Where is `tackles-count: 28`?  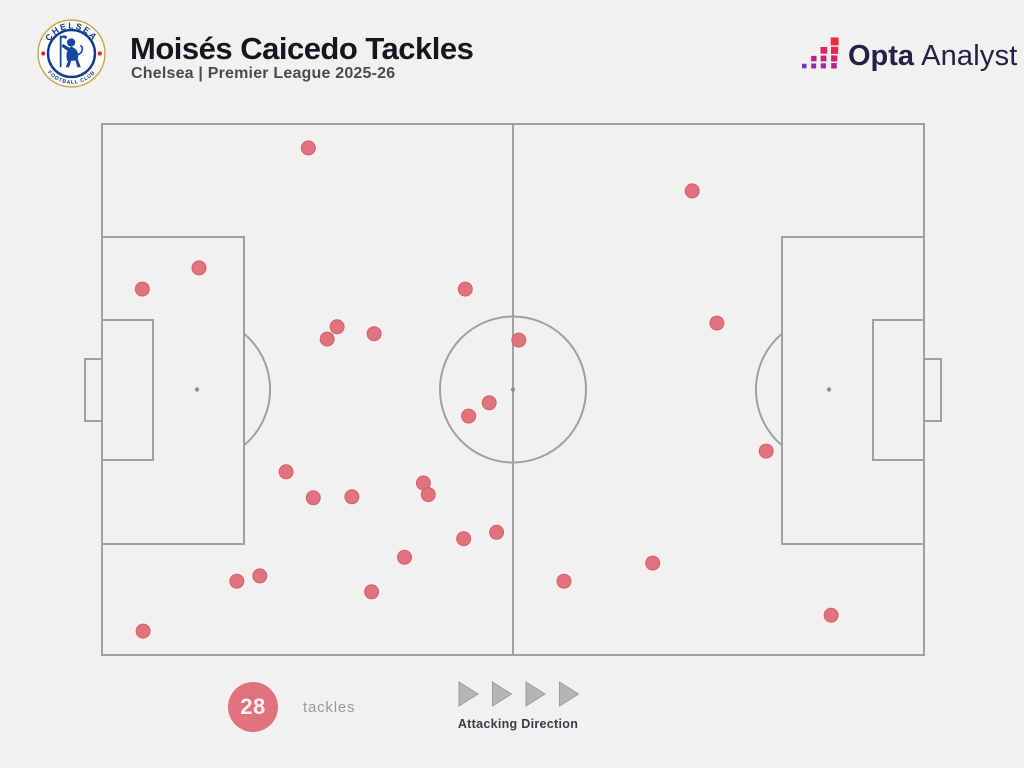 tackles-count: 28 is located at coordinates (253, 706).